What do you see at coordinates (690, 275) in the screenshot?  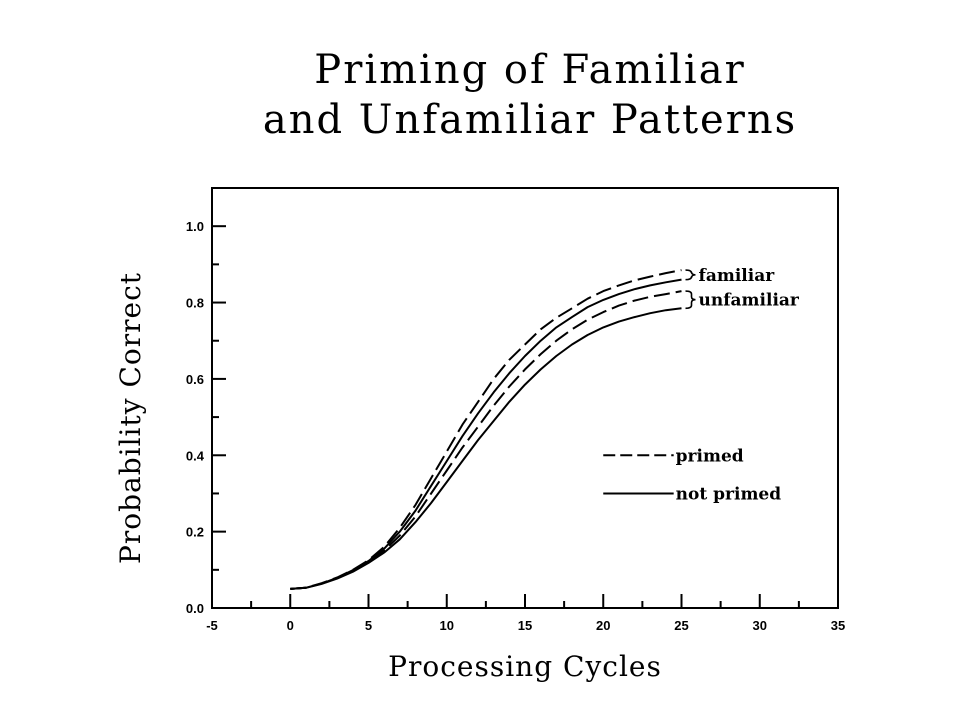 I see `group-bracket-familiar` at bounding box center [690, 275].